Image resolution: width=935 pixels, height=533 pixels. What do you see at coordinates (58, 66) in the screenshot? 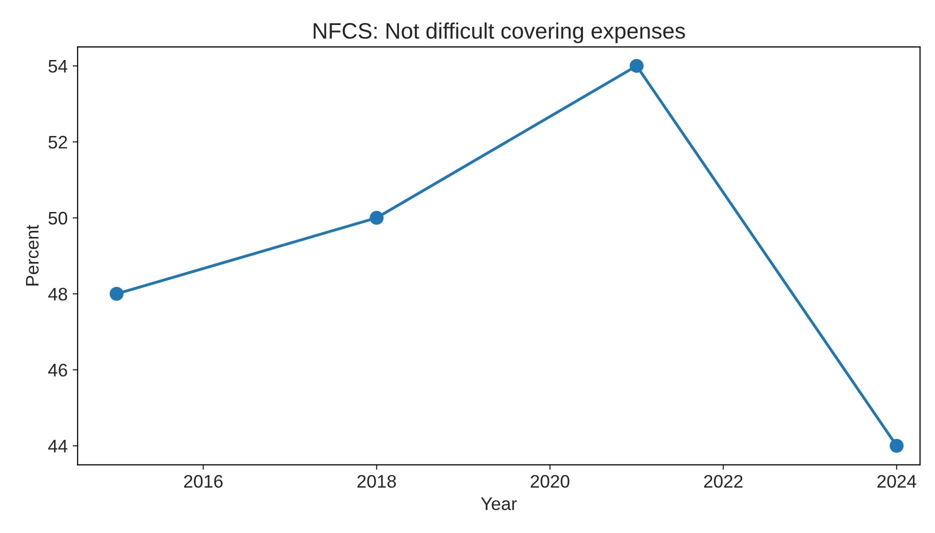
I see `y-tick-label: 54` at bounding box center [58, 66].